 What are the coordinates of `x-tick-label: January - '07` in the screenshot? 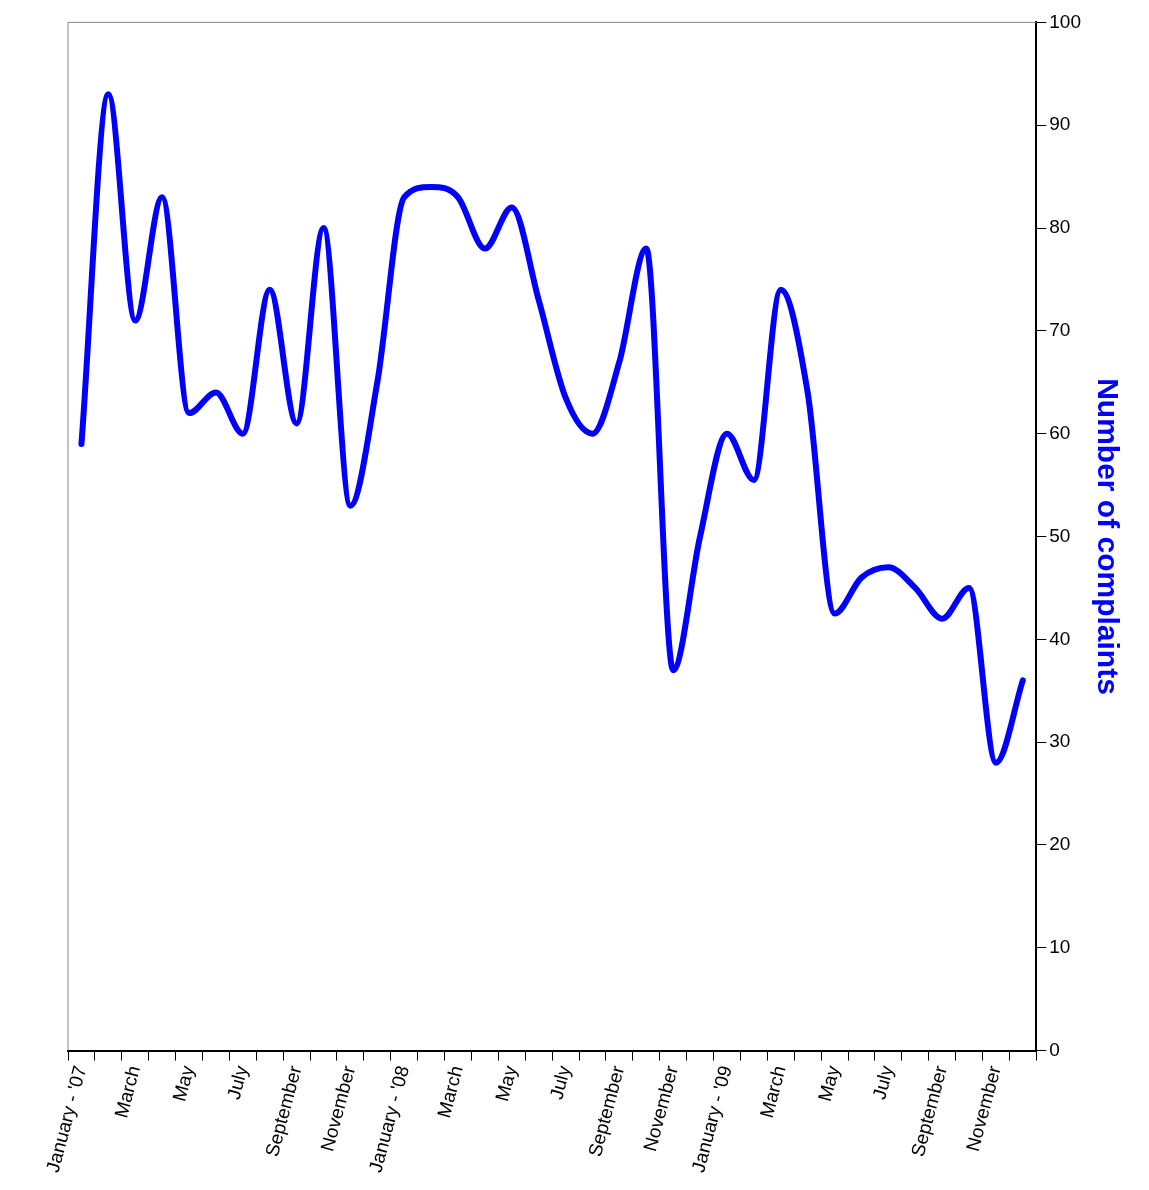 It's located at (66, 1119).